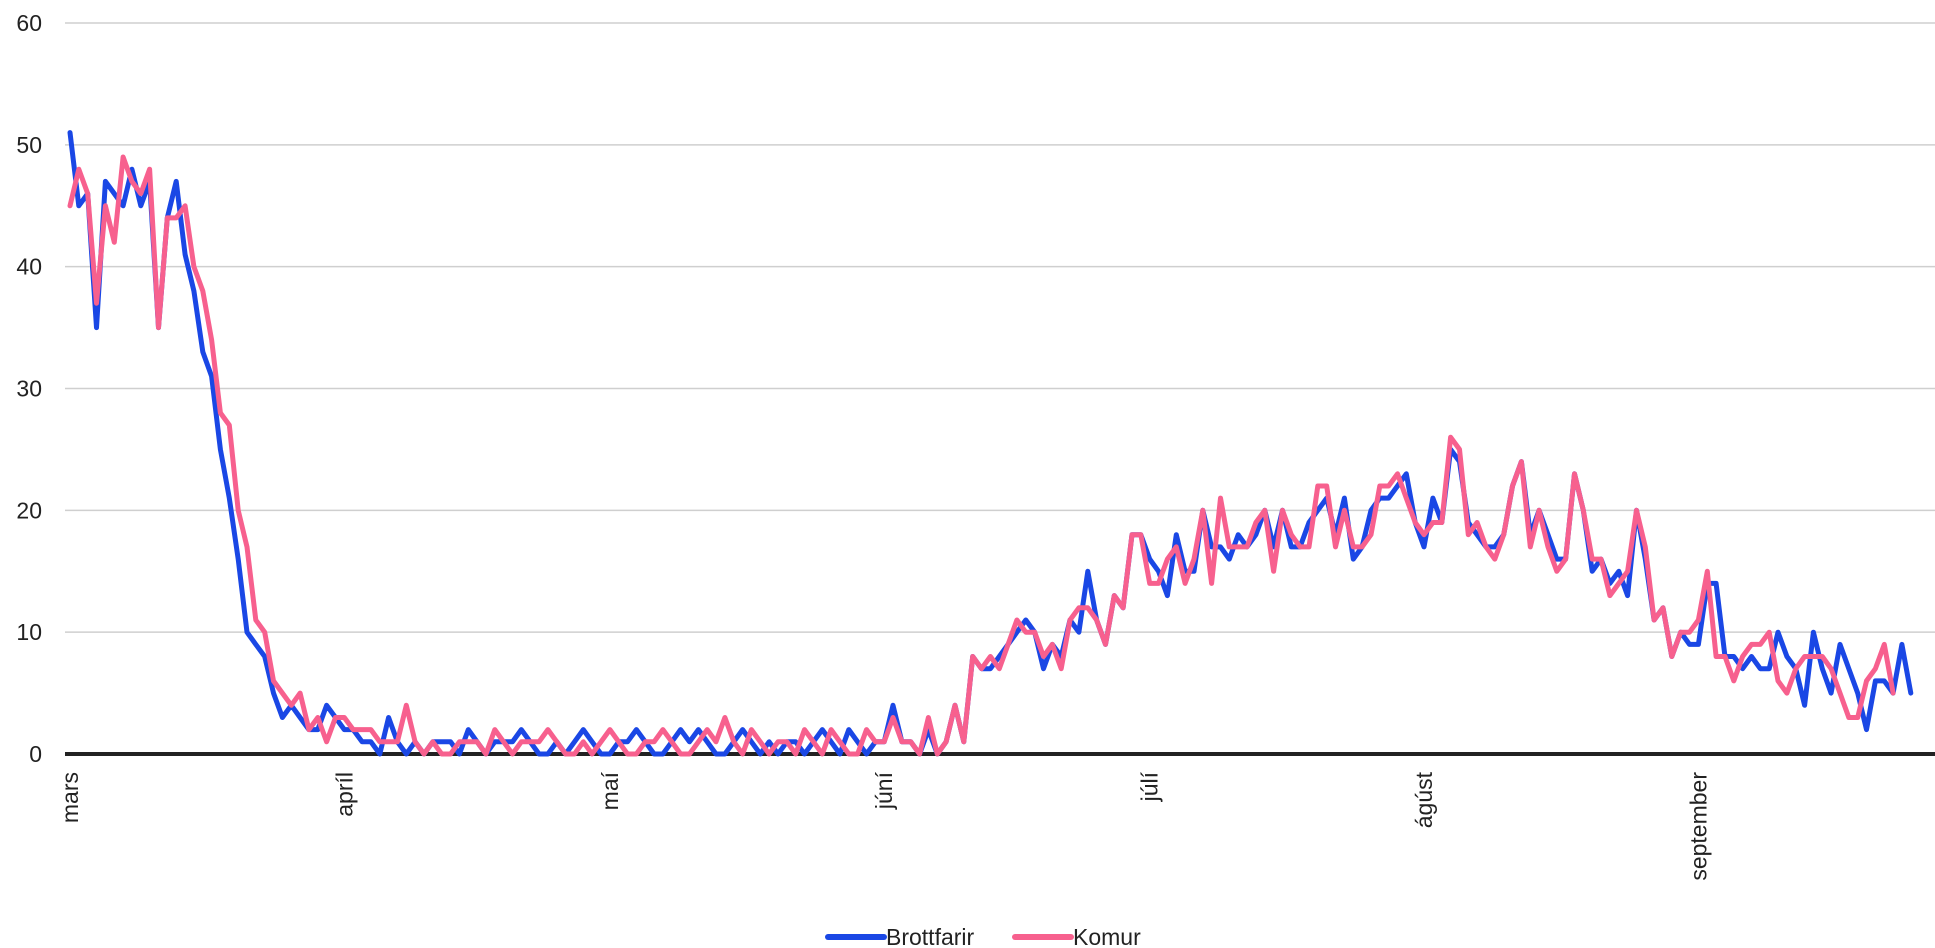  I want to click on x-tick-label: ágúst, so click(1424, 799).